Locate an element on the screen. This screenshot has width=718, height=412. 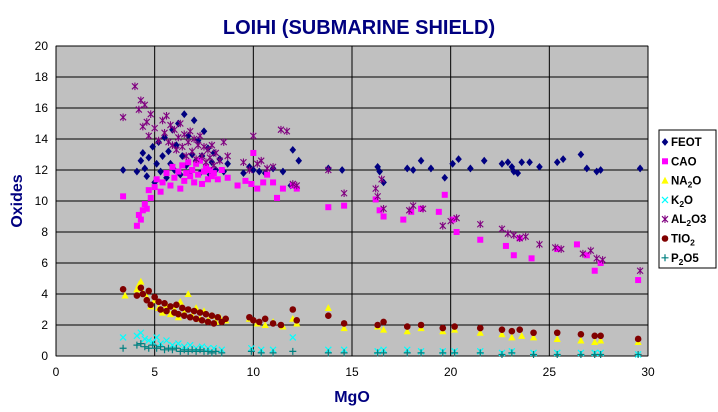
y-tick-label: 20 is located at coordinates (42, 46).